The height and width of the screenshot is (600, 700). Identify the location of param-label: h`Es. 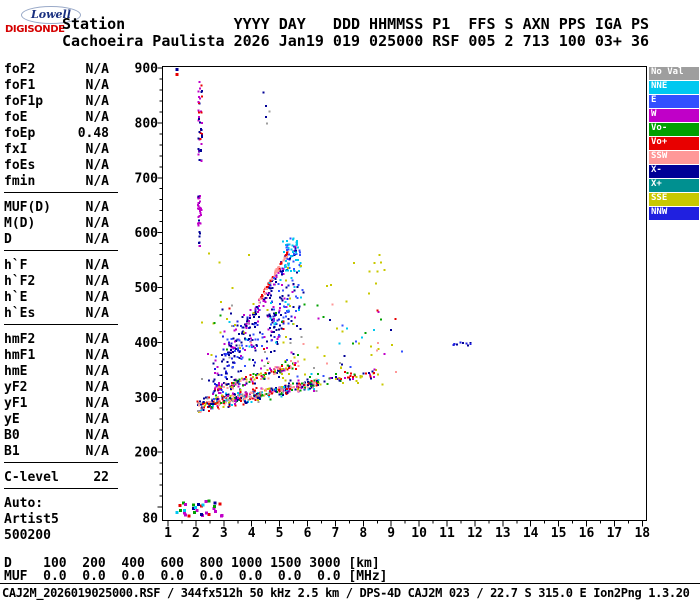
(20, 313).